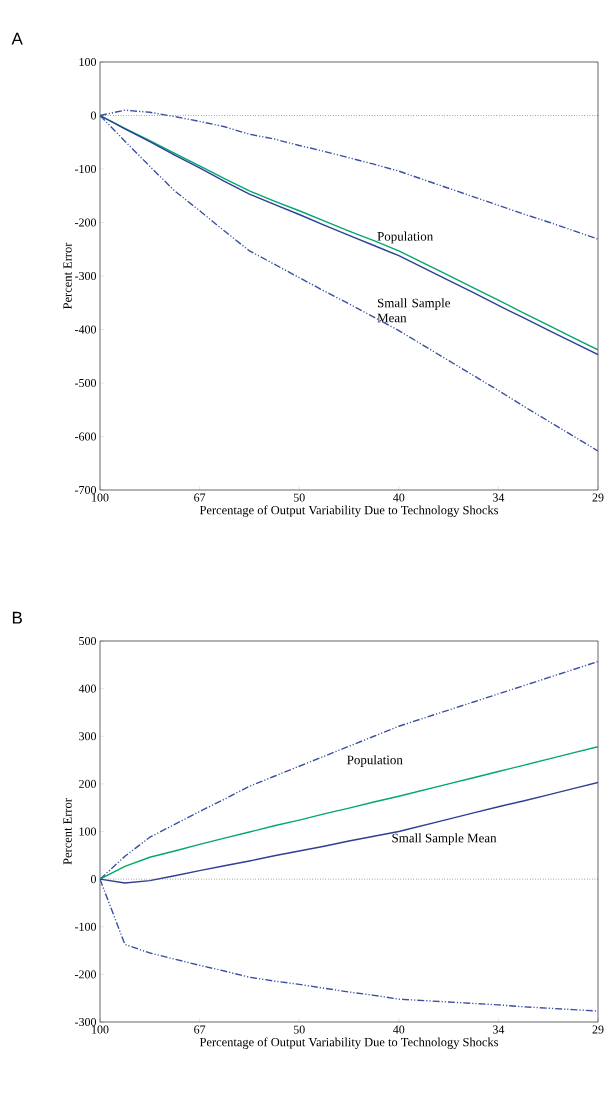  What do you see at coordinates (88, 641) in the screenshot?
I see `y-tick-label: 500` at bounding box center [88, 641].